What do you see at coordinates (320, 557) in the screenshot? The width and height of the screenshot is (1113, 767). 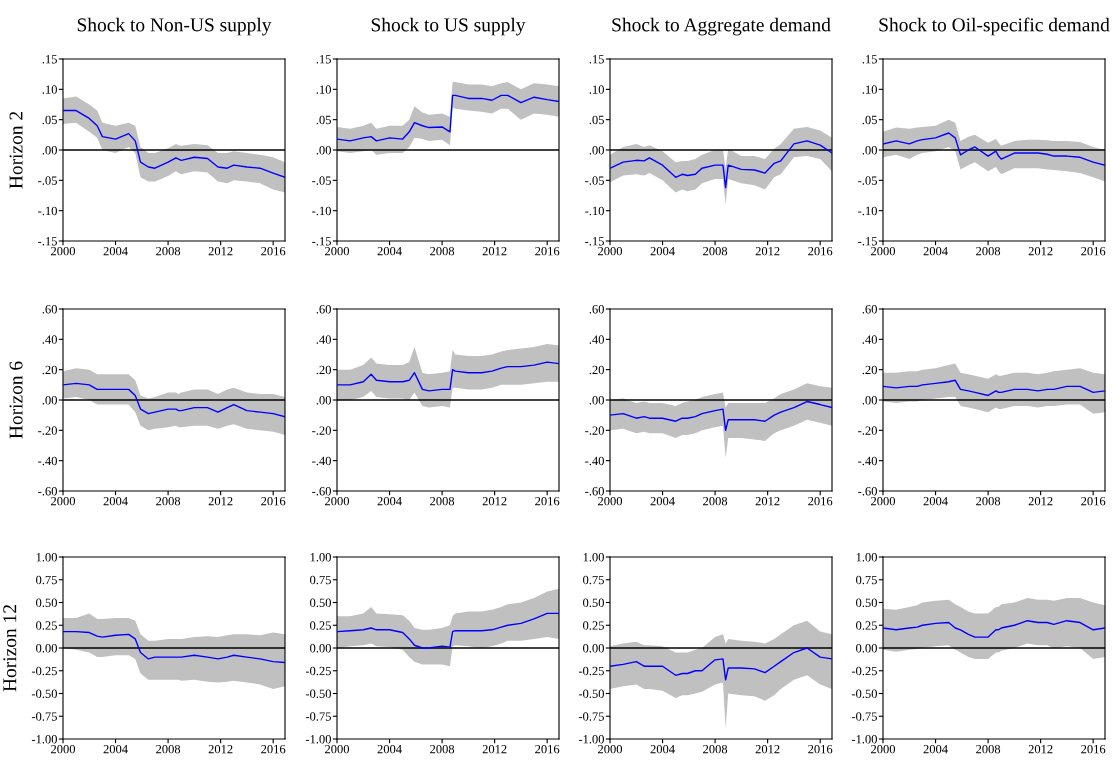 I see `y-tick-label: 1.00` at bounding box center [320, 557].